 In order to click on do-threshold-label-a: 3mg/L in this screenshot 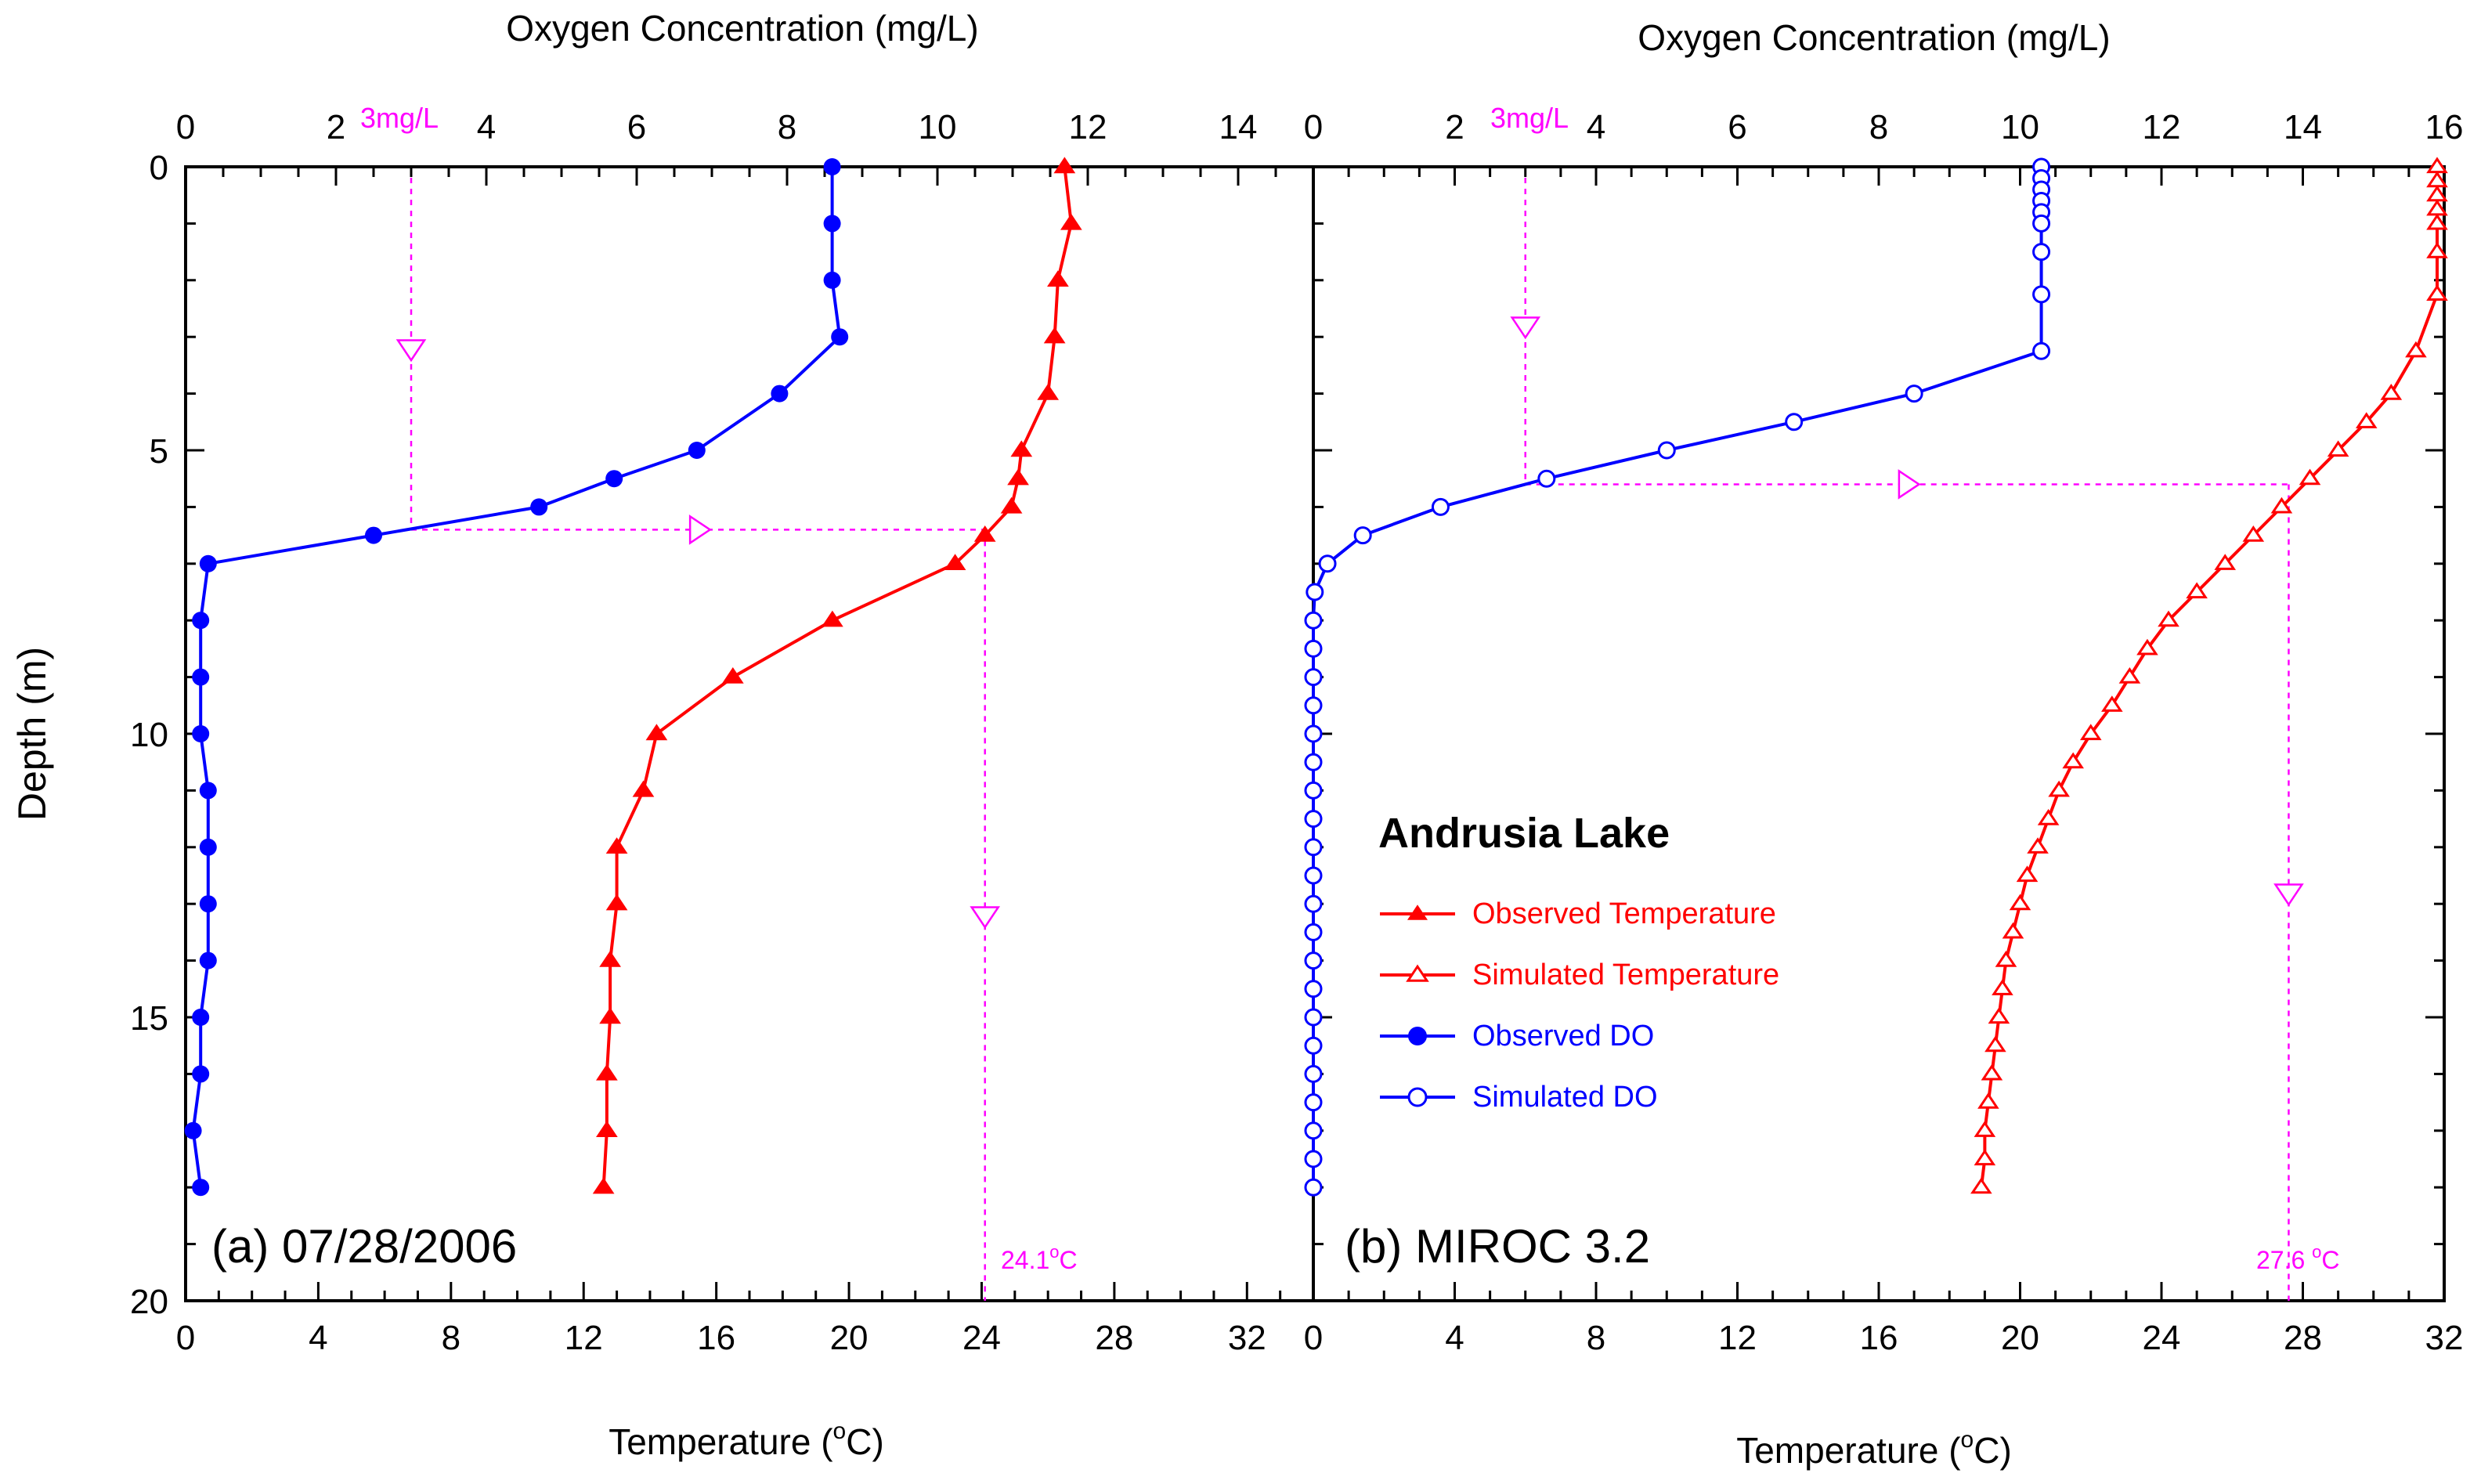, I will do `click(400, 118)`.